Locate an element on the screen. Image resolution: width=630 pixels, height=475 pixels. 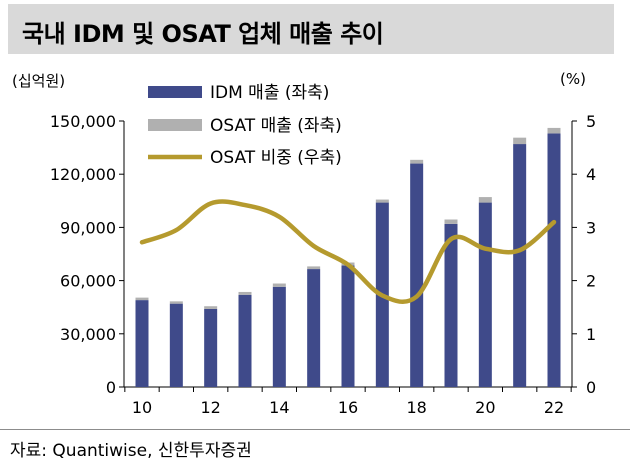
right-tick-label: 0 is located at coordinates (591, 387).